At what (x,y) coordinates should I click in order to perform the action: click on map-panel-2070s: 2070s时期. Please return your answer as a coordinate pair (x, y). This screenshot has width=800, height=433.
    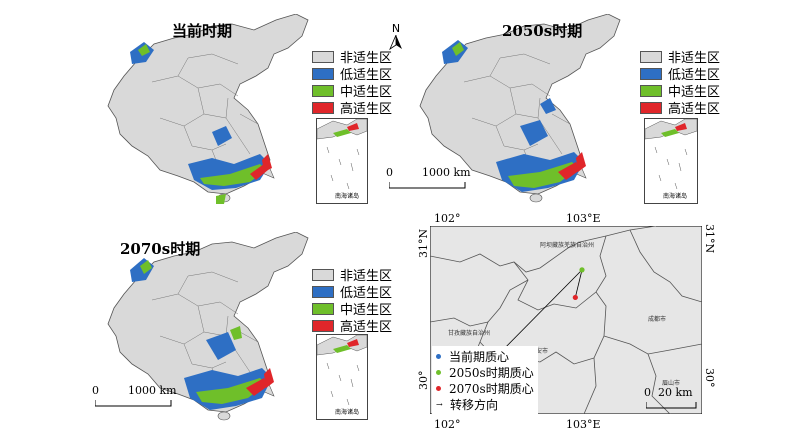
    Looking at the image, I should click on (205, 332).